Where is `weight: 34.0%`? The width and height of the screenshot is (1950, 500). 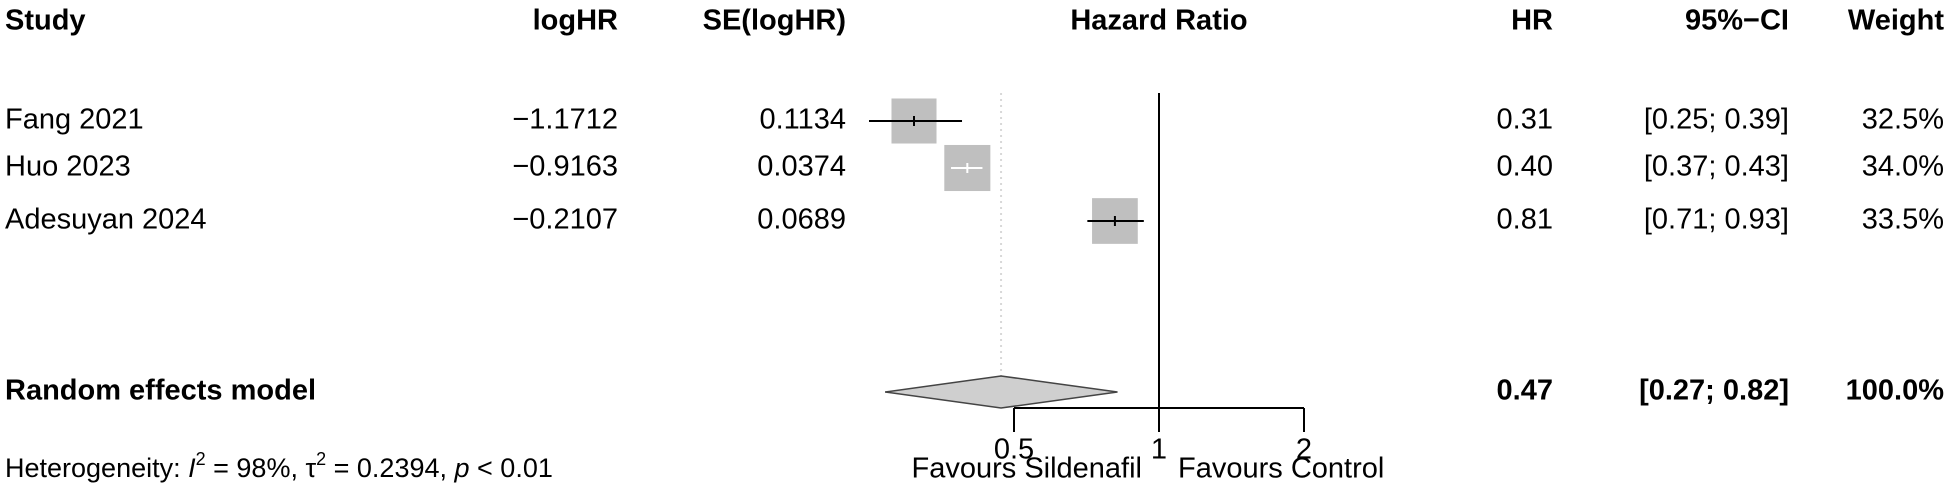
weight: 34.0% is located at coordinates (1903, 167).